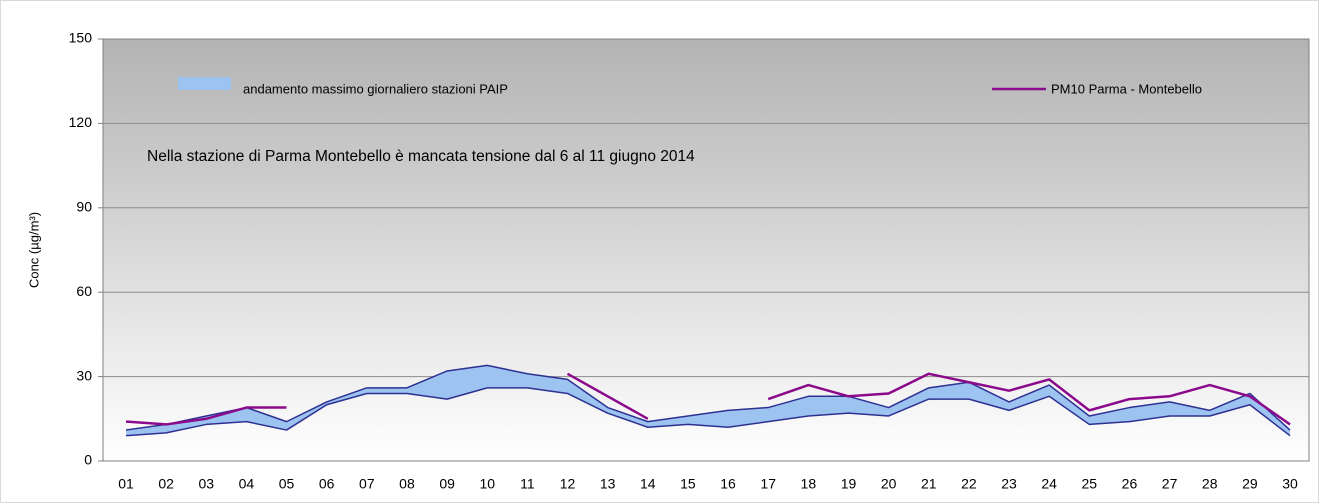 The width and height of the screenshot is (1319, 503). Describe the element at coordinates (1210, 484) in the screenshot. I see `x-tick-label: 28` at that location.